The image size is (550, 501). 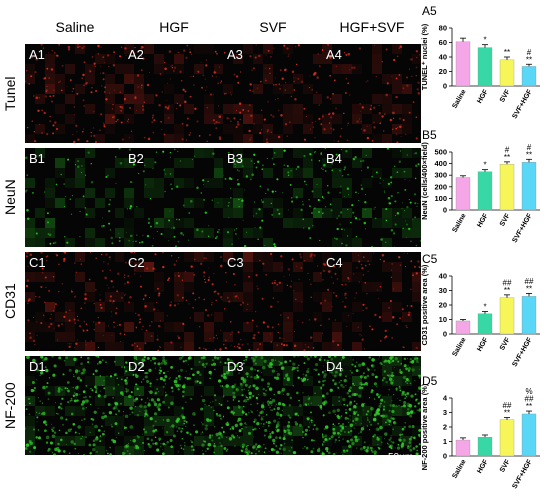 What do you see at coordinates (507, 52) in the screenshot?
I see `significance-mark: **` at bounding box center [507, 52].